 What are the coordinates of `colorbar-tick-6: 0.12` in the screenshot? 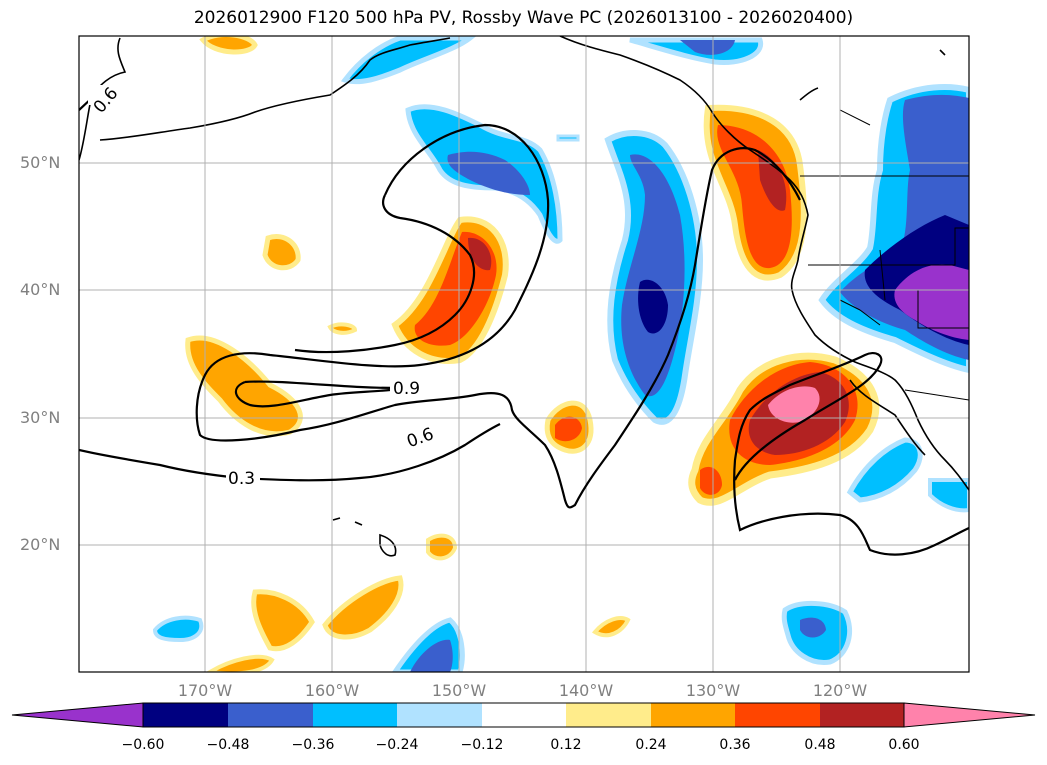 It's located at (566, 745).